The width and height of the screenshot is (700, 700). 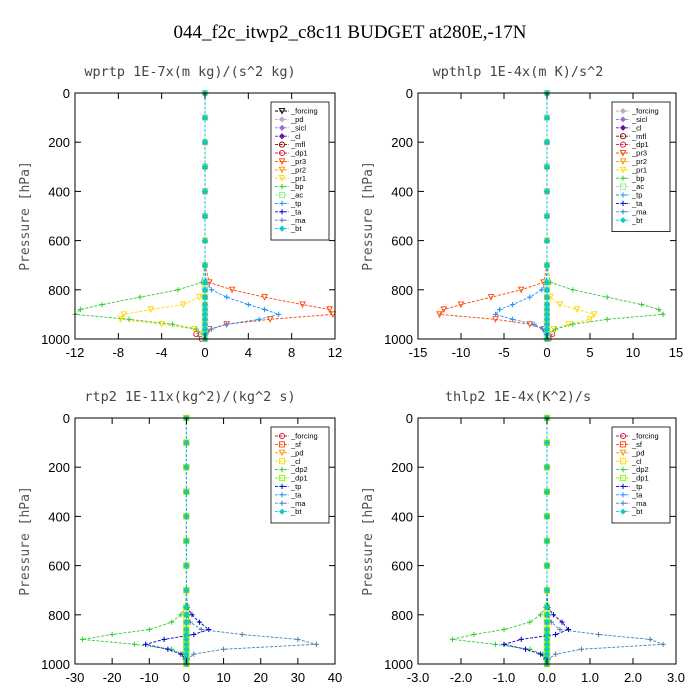 I want to click on legend-label: _pr2, so click(x=298, y=169).